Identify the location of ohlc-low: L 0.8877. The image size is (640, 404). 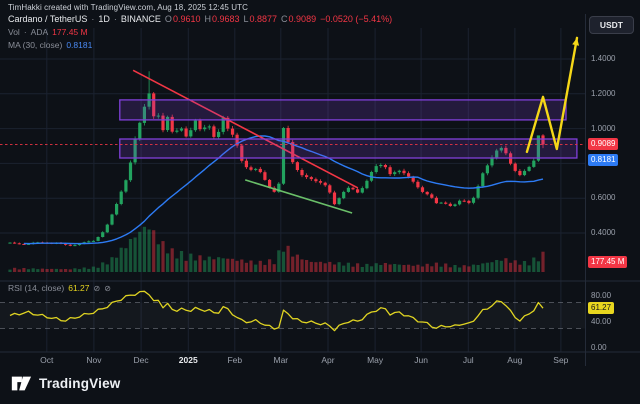
(260, 19).